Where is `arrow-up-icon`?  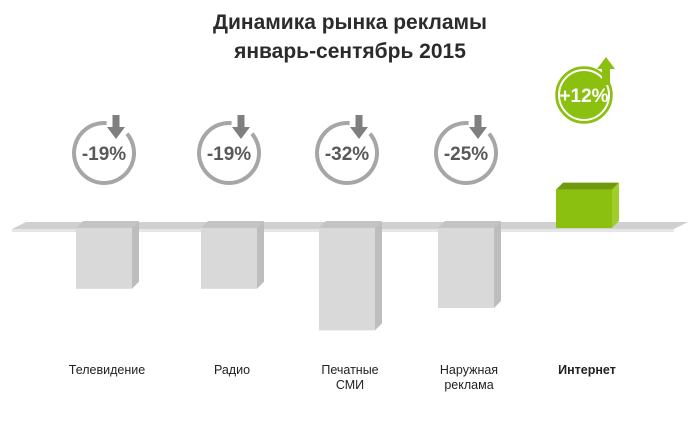
arrow-up-icon is located at coordinates (606, 71).